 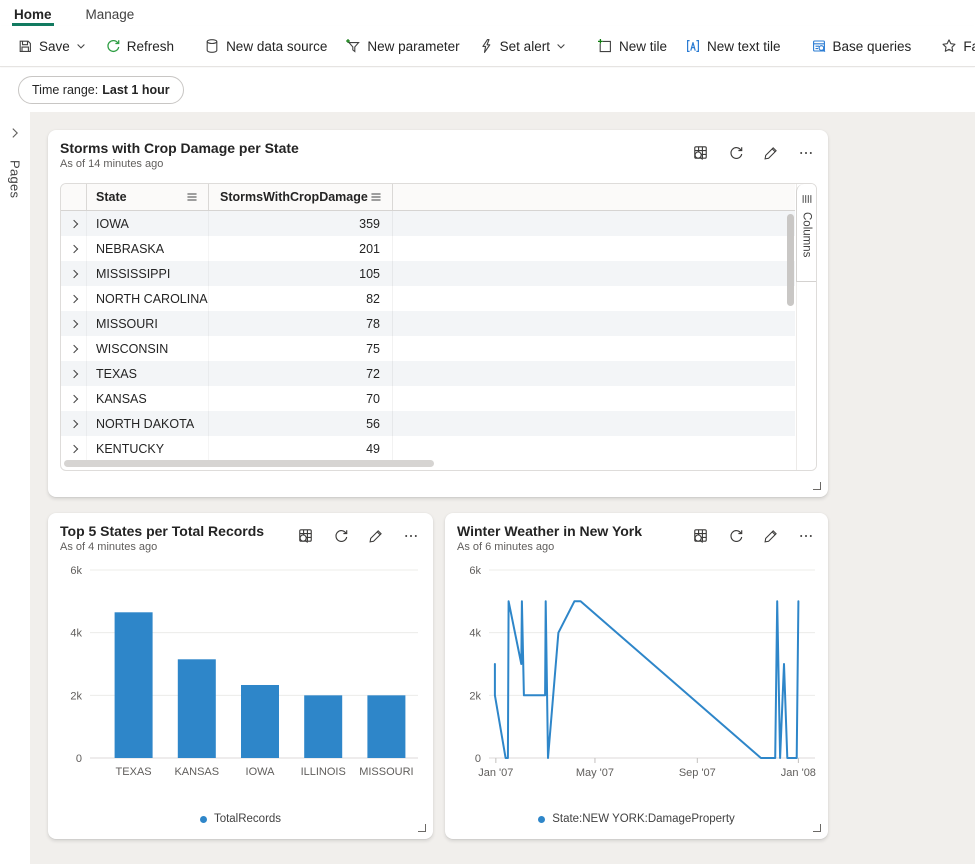 What do you see at coordinates (139, 46) in the screenshot?
I see `refresh-button: Refresh` at bounding box center [139, 46].